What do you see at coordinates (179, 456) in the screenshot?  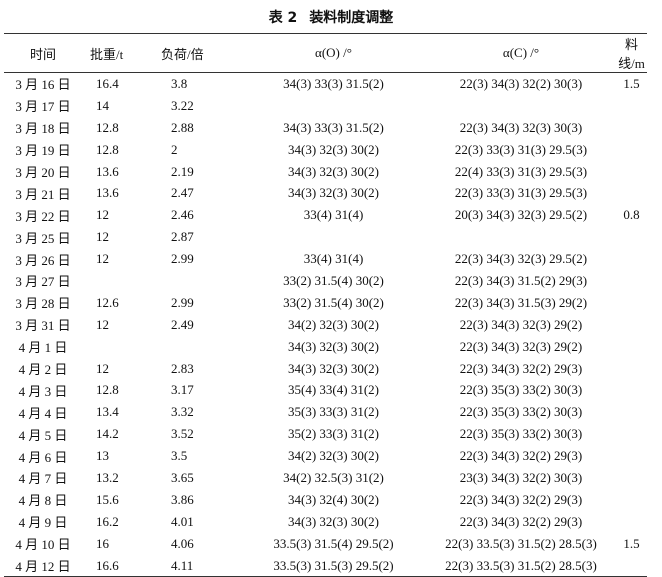 I see `cell-load: 3.5` at bounding box center [179, 456].